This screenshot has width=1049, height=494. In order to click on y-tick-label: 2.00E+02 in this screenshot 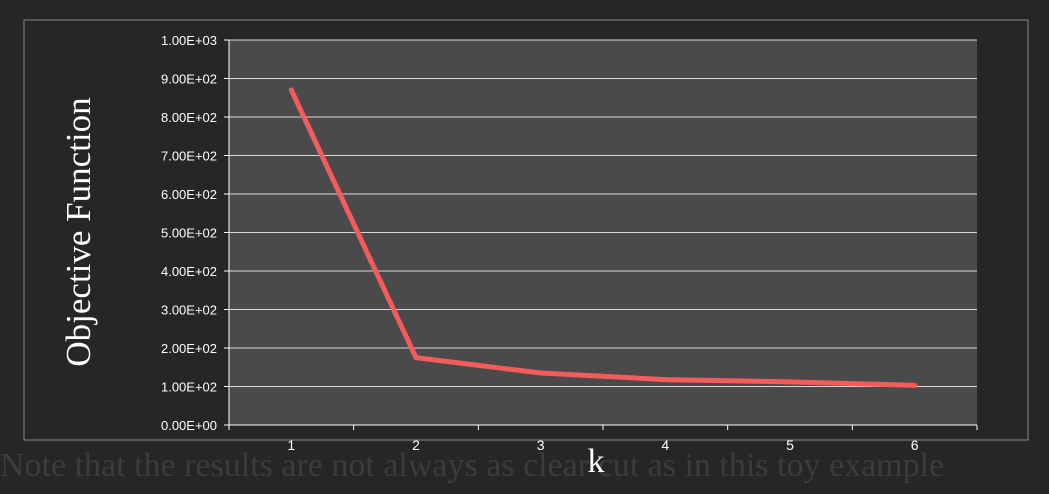, I will do `click(189, 348)`.